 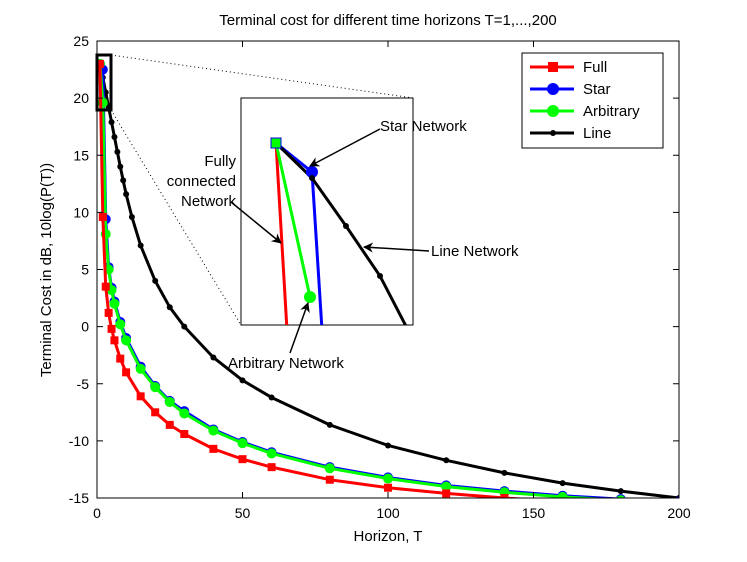 I want to click on legend-marker-line, so click(x=553, y=133).